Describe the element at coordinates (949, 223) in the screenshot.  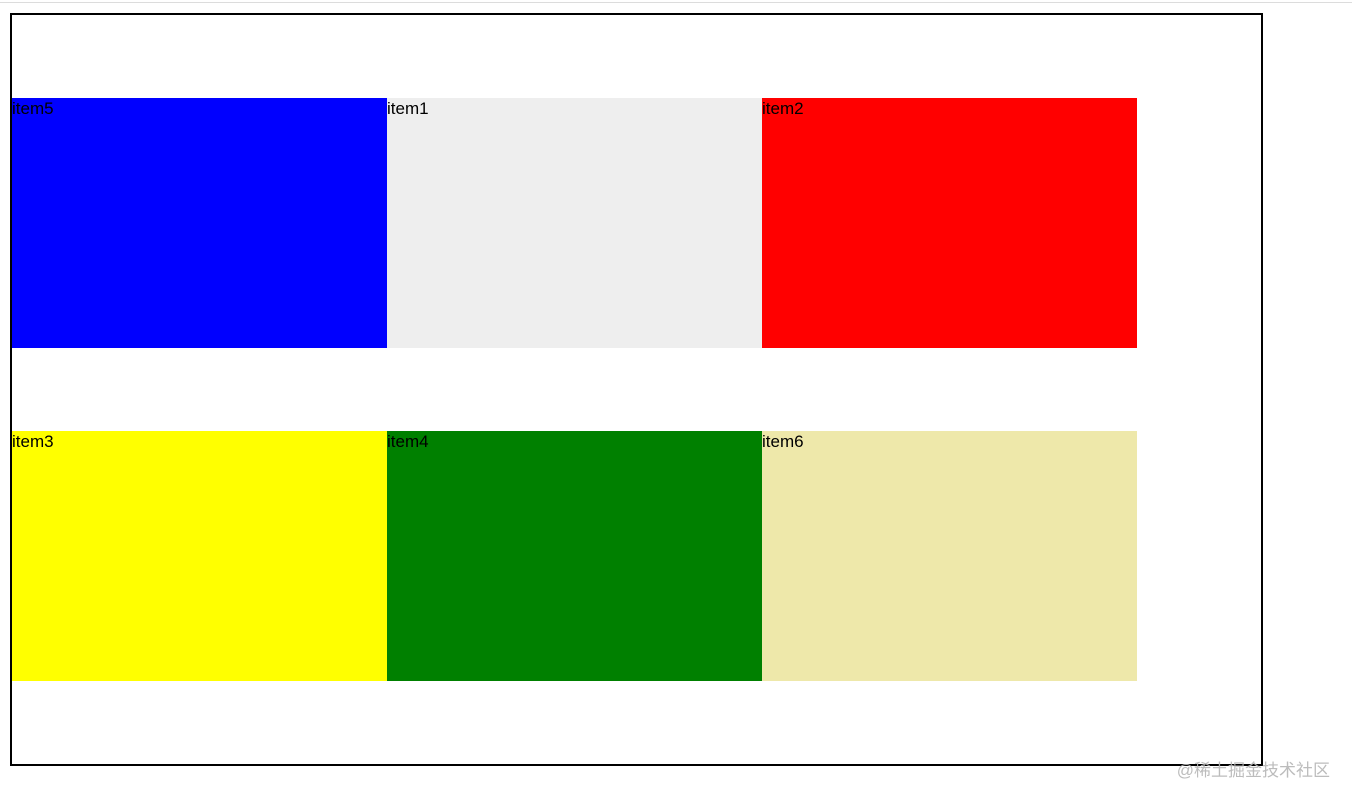
I see `flex-item-item2: item2` at that location.